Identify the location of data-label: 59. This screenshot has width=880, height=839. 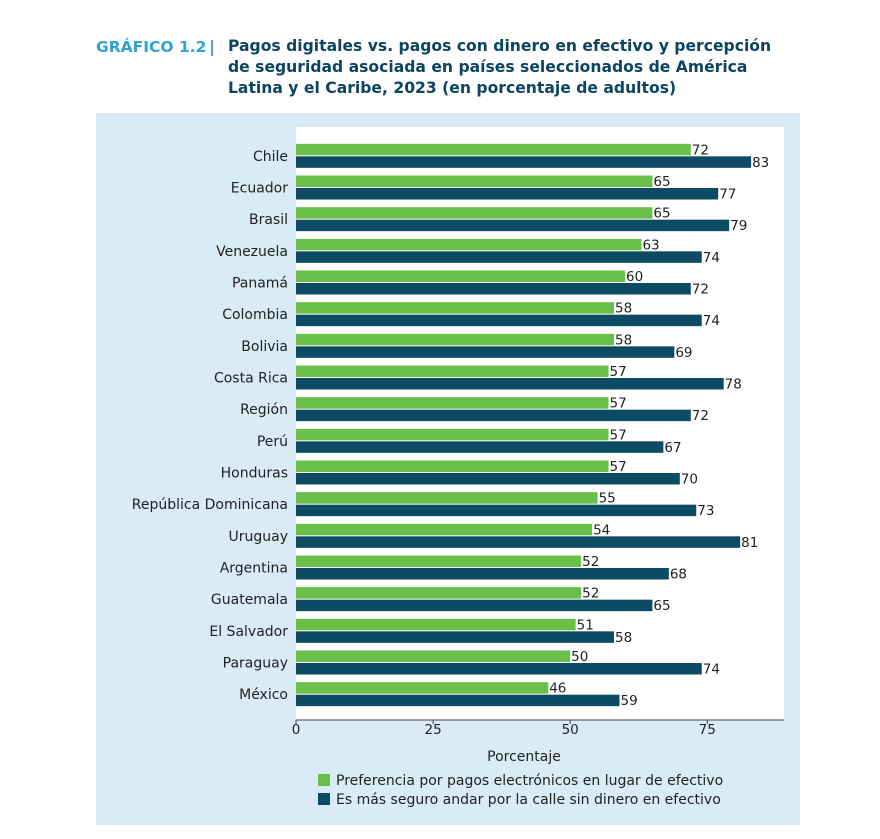
(629, 701).